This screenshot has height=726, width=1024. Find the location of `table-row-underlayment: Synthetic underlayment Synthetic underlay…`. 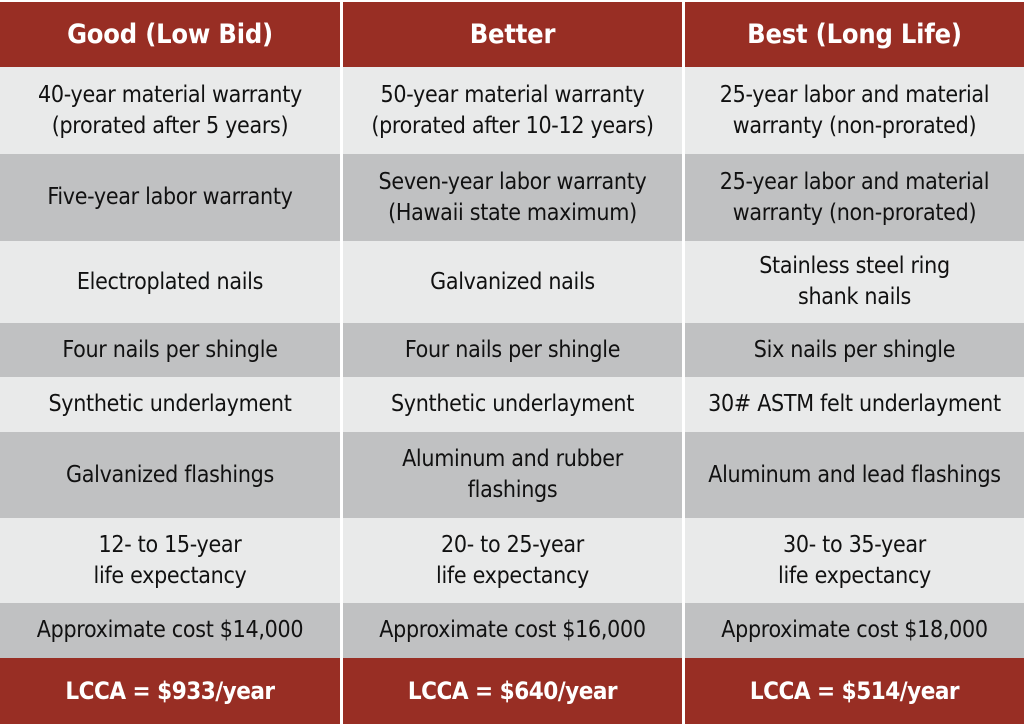

table-row-underlayment: Synthetic underlayment Synthetic underlay… is located at coordinates (512, 404).